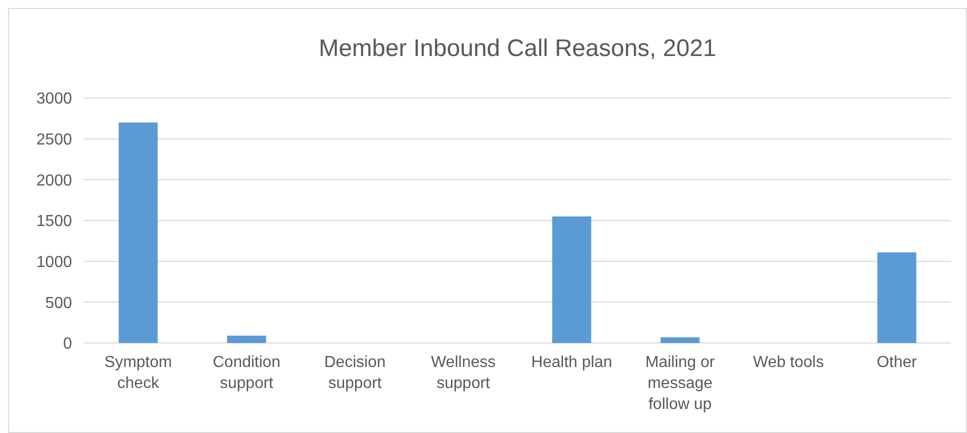 This screenshot has width=967, height=433. What do you see at coordinates (788, 362) in the screenshot?
I see `x-tick-label: Web tools` at bounding box center [788, 362].